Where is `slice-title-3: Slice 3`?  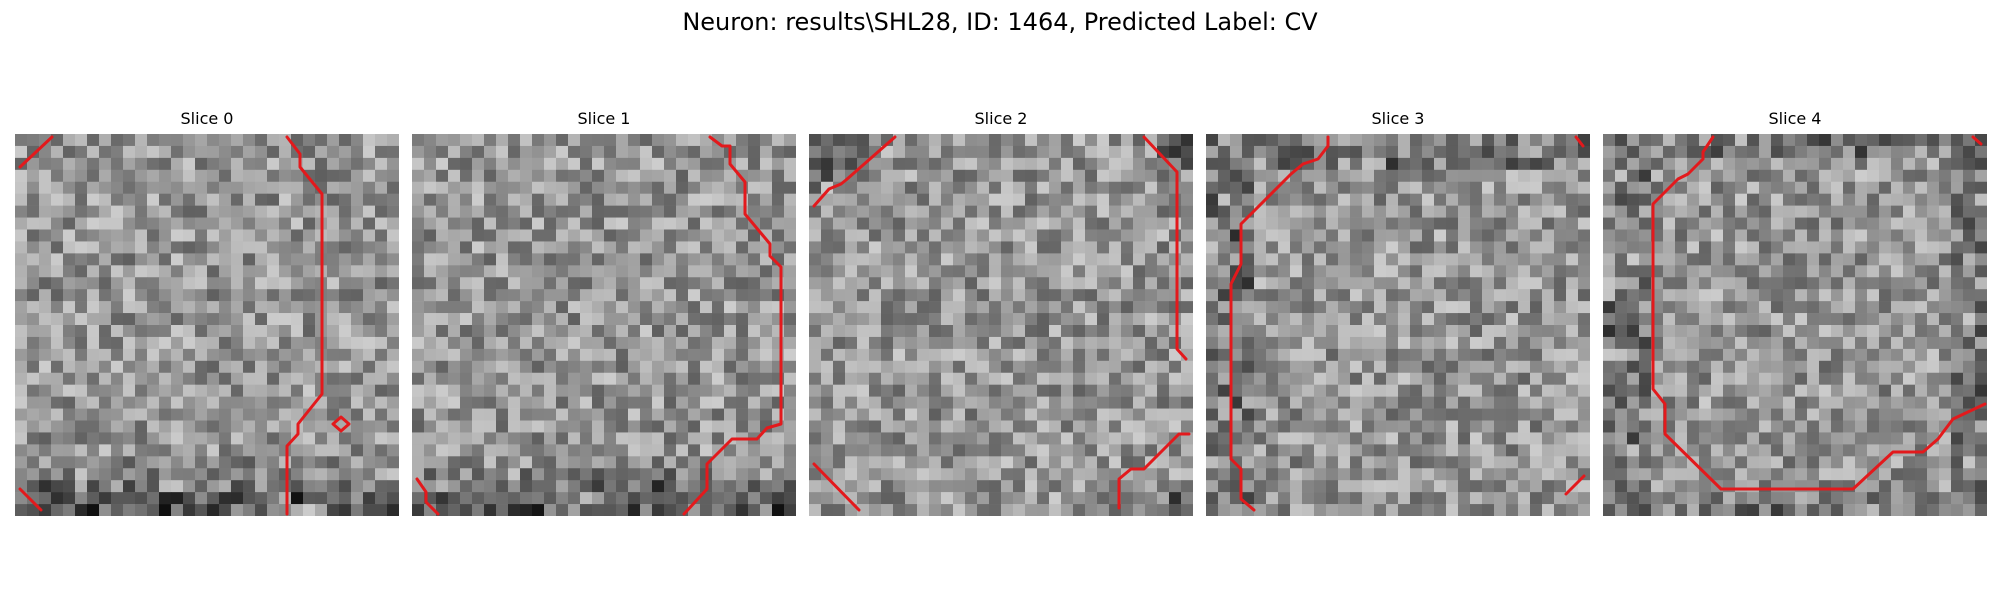 slice-title-3: Slice 3 is located at coordinates (1398, 118).